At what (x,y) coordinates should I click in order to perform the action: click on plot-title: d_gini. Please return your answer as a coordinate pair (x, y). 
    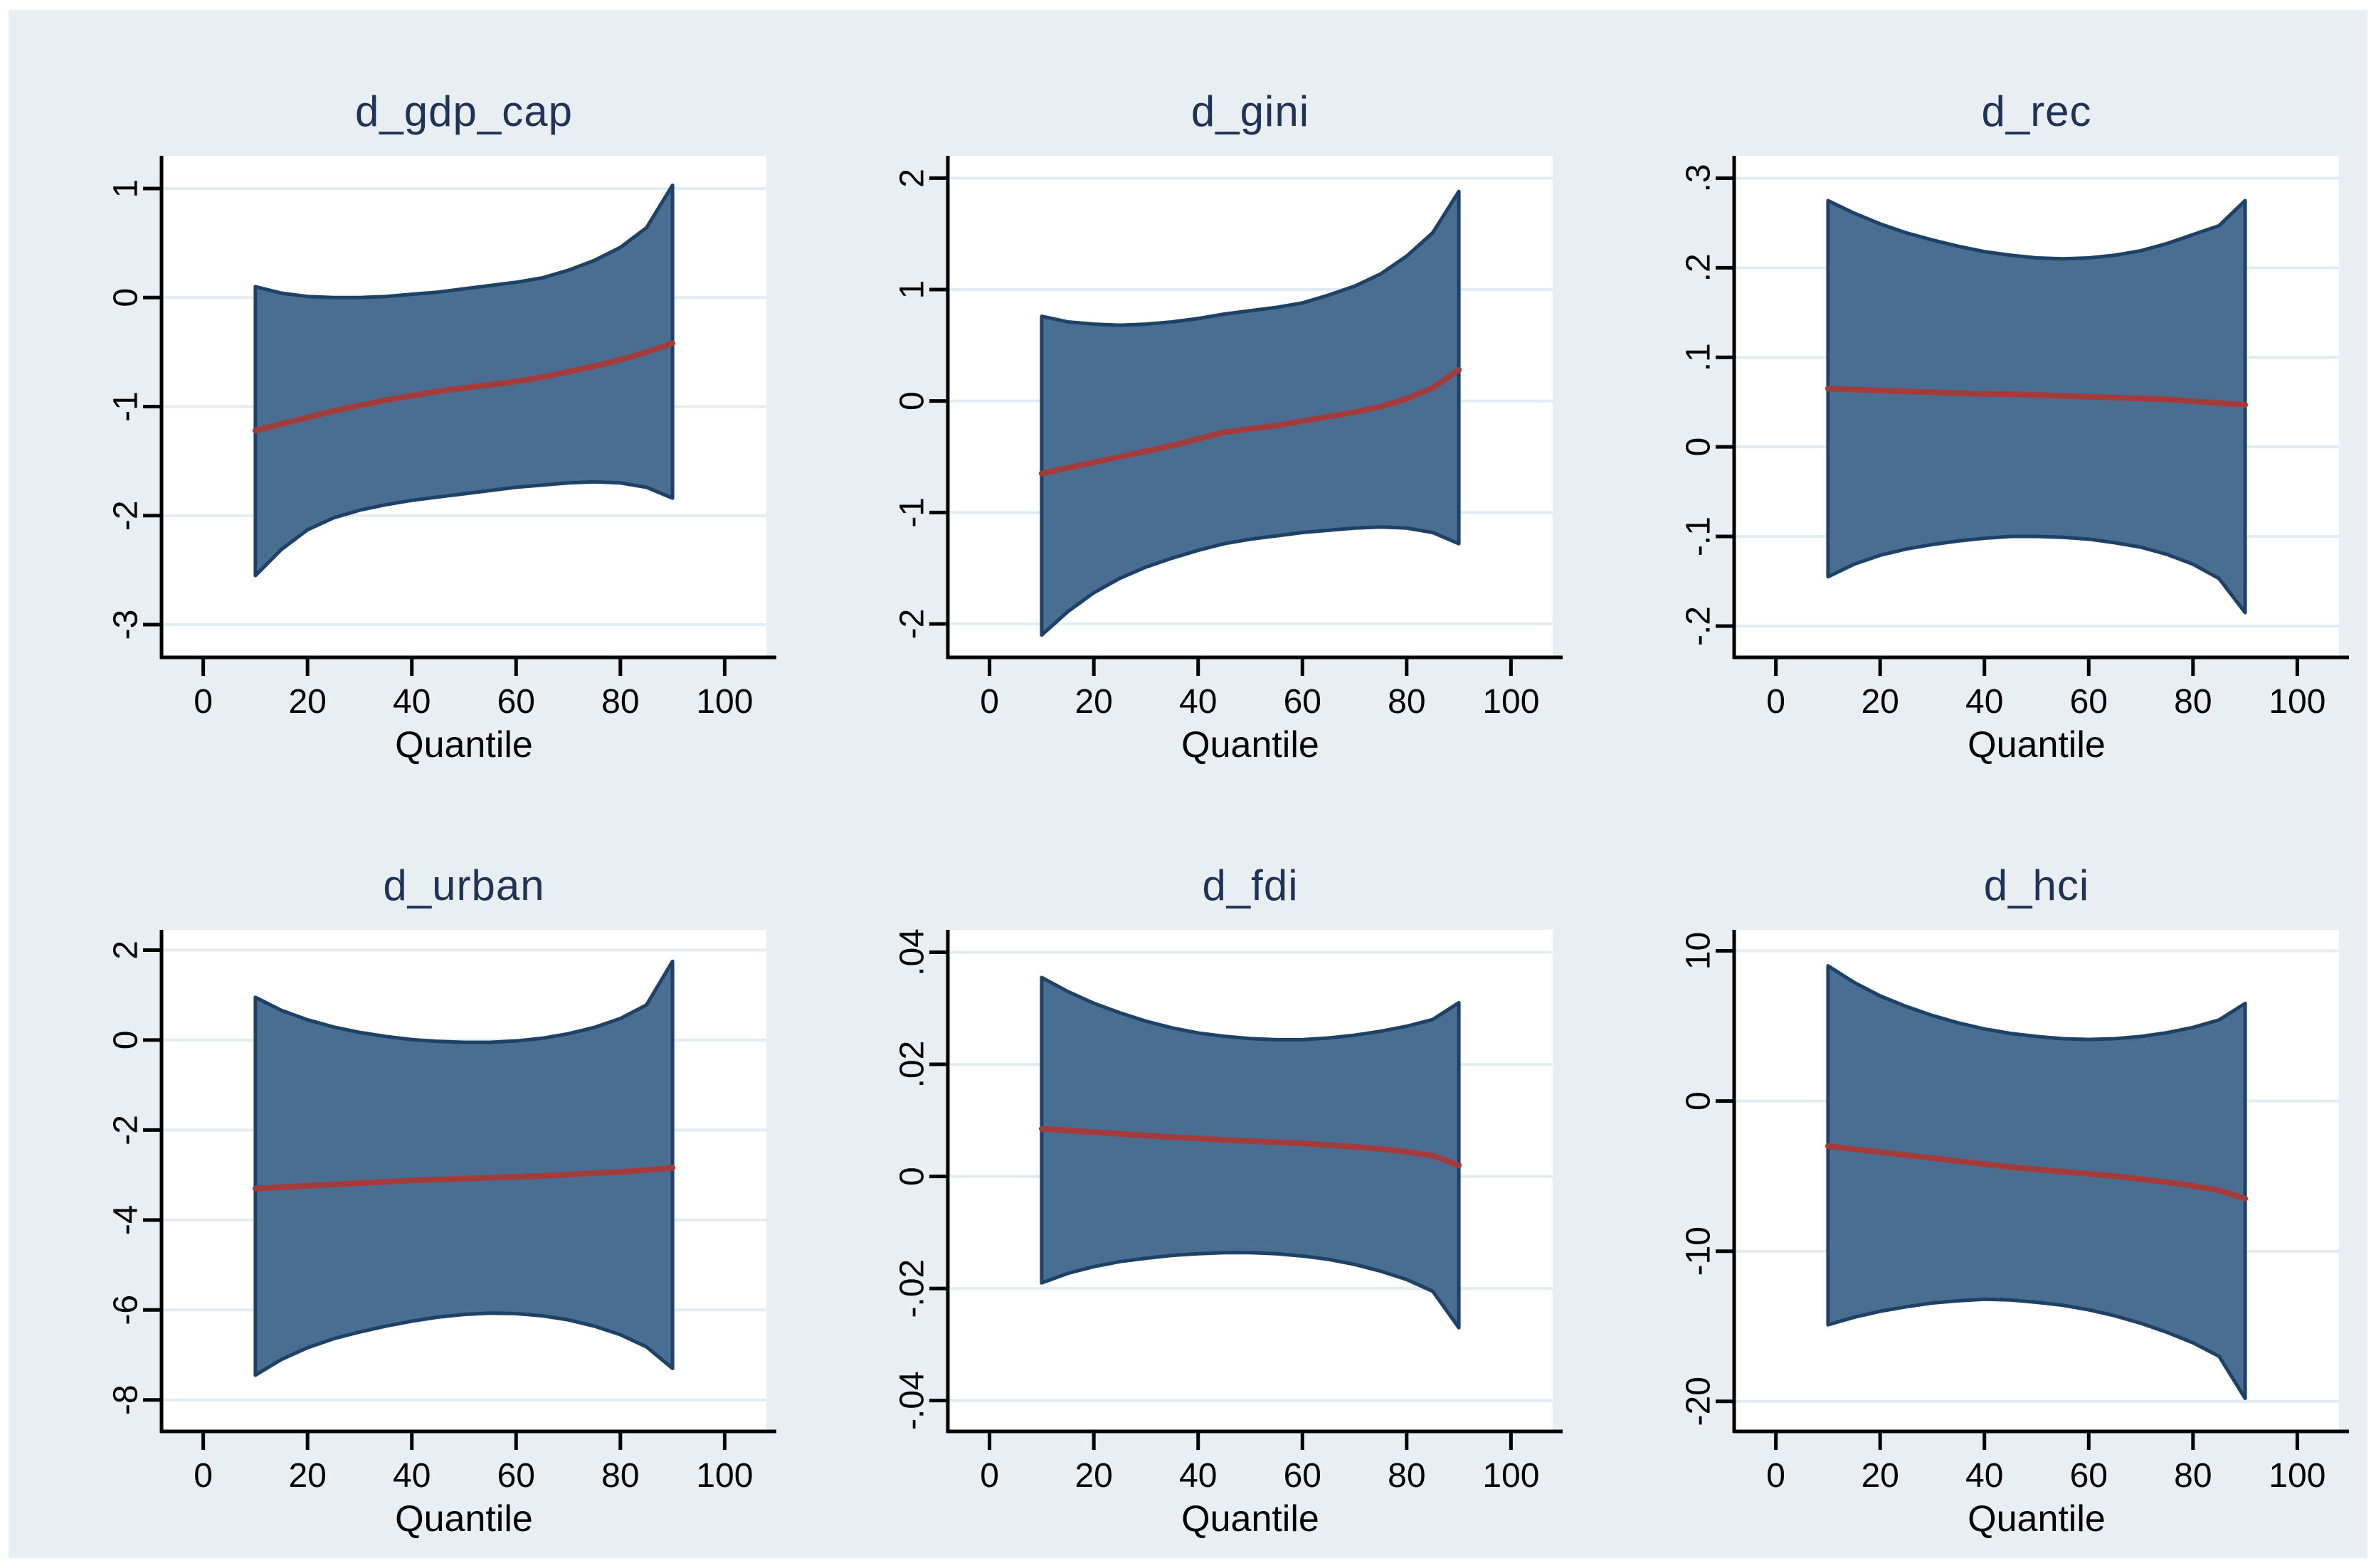
    Looking at the image, I should click on (1250, 111).